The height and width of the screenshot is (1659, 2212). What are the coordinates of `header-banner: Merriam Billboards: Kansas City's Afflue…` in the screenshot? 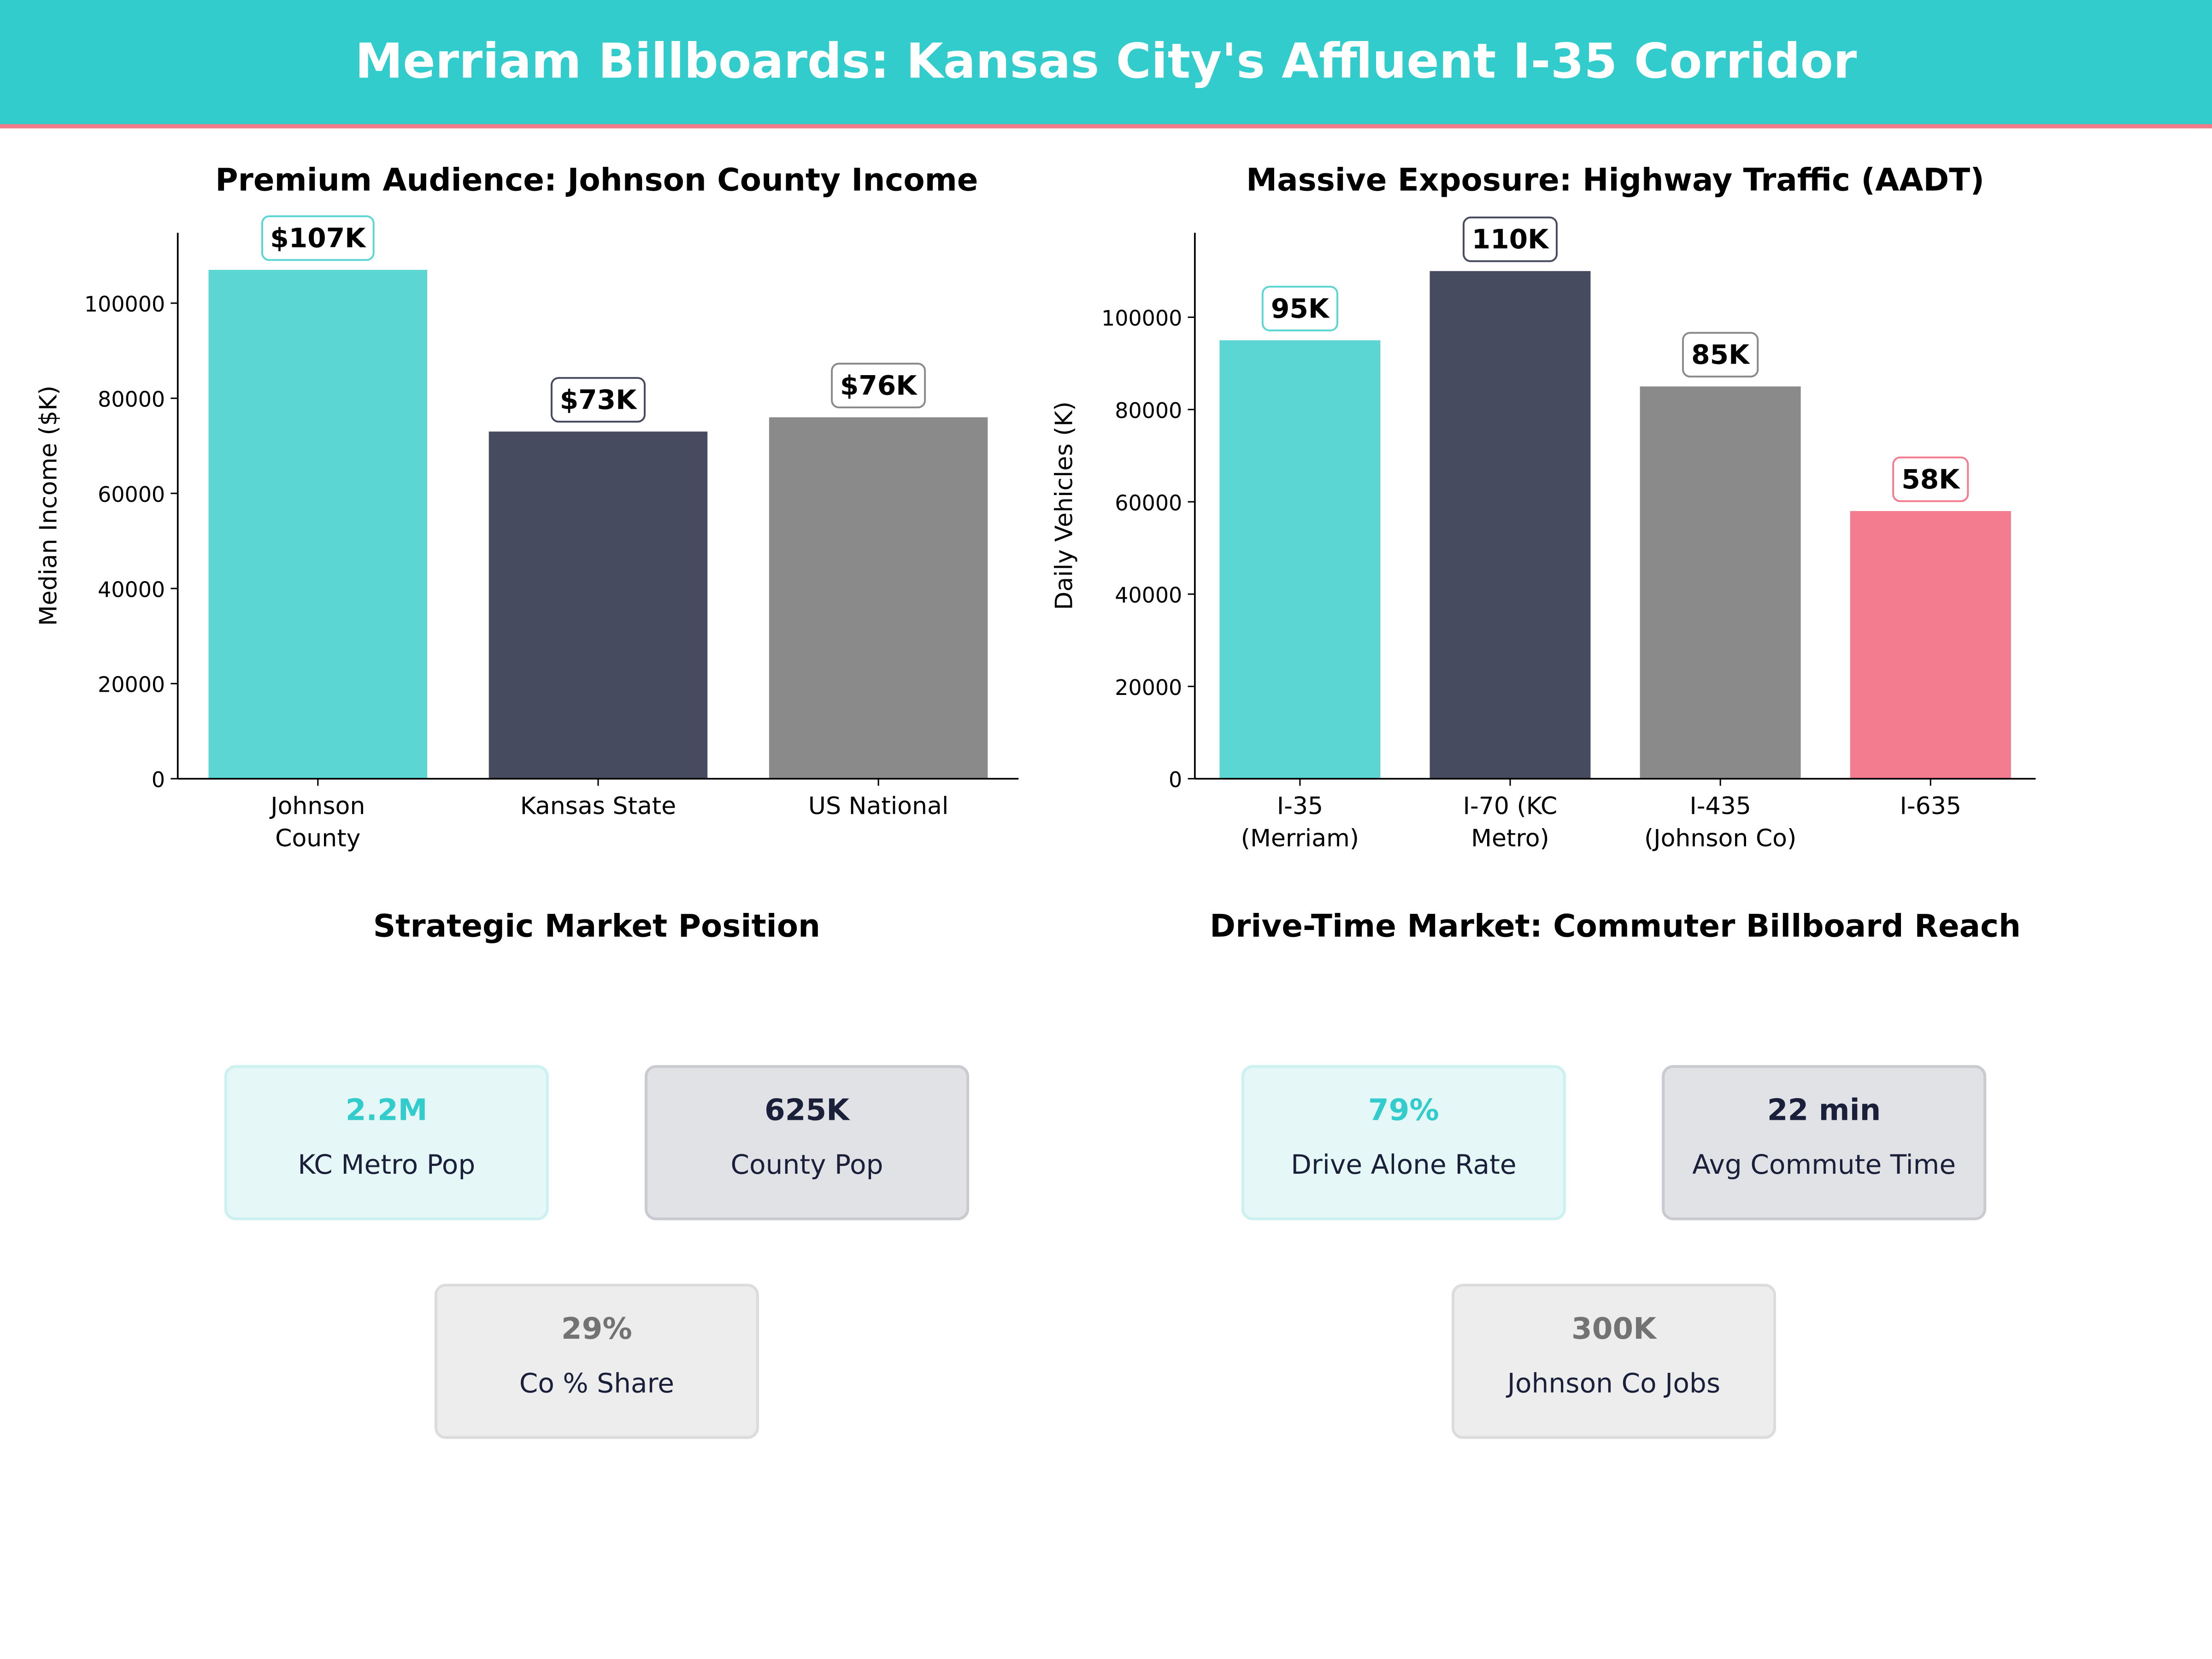 It's located at (1106, 64).